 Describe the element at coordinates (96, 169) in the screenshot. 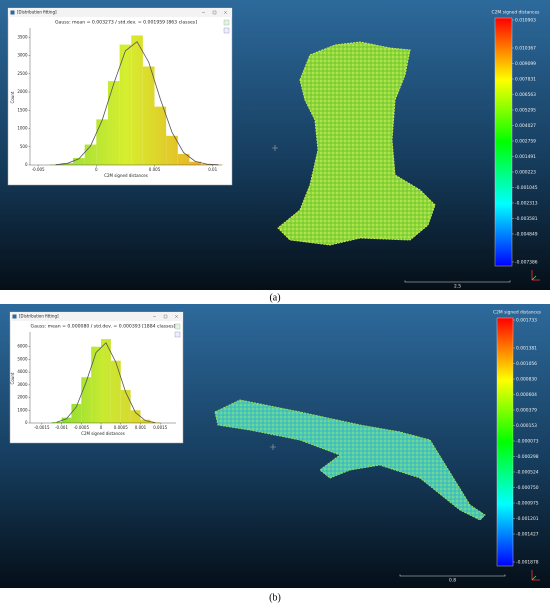

I see `x-tick-label: 0` at that location.